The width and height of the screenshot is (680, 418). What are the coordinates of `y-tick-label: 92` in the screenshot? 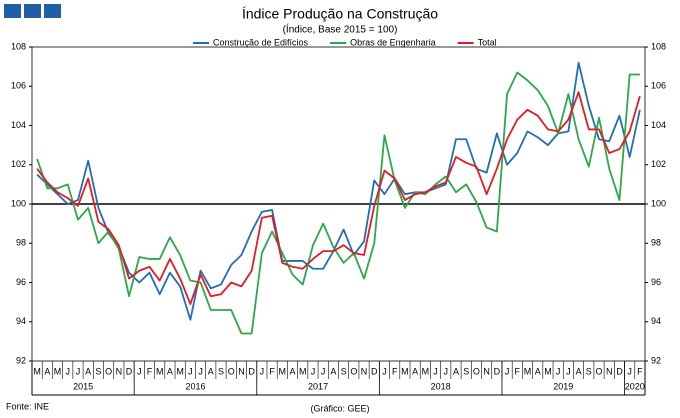 It's located at (21, 360).